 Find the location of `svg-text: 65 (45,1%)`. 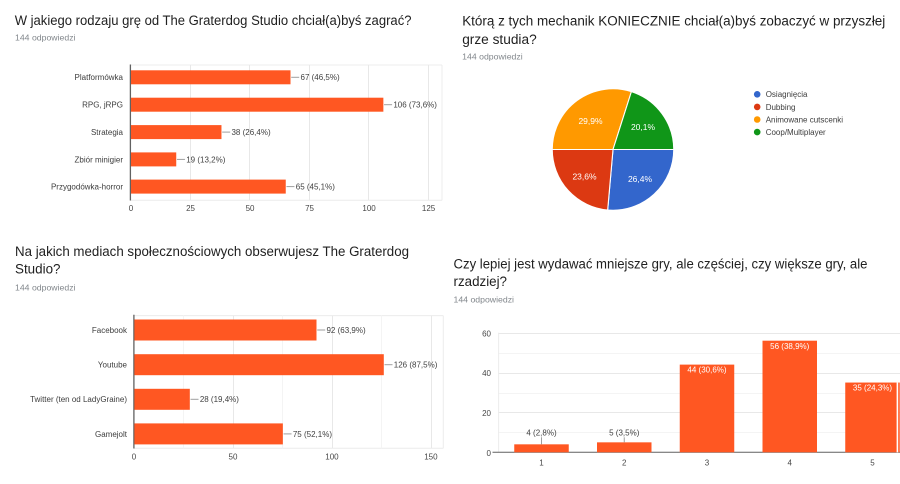

svg-text: 65 (45,1%) is located at coordinates (315, 187).